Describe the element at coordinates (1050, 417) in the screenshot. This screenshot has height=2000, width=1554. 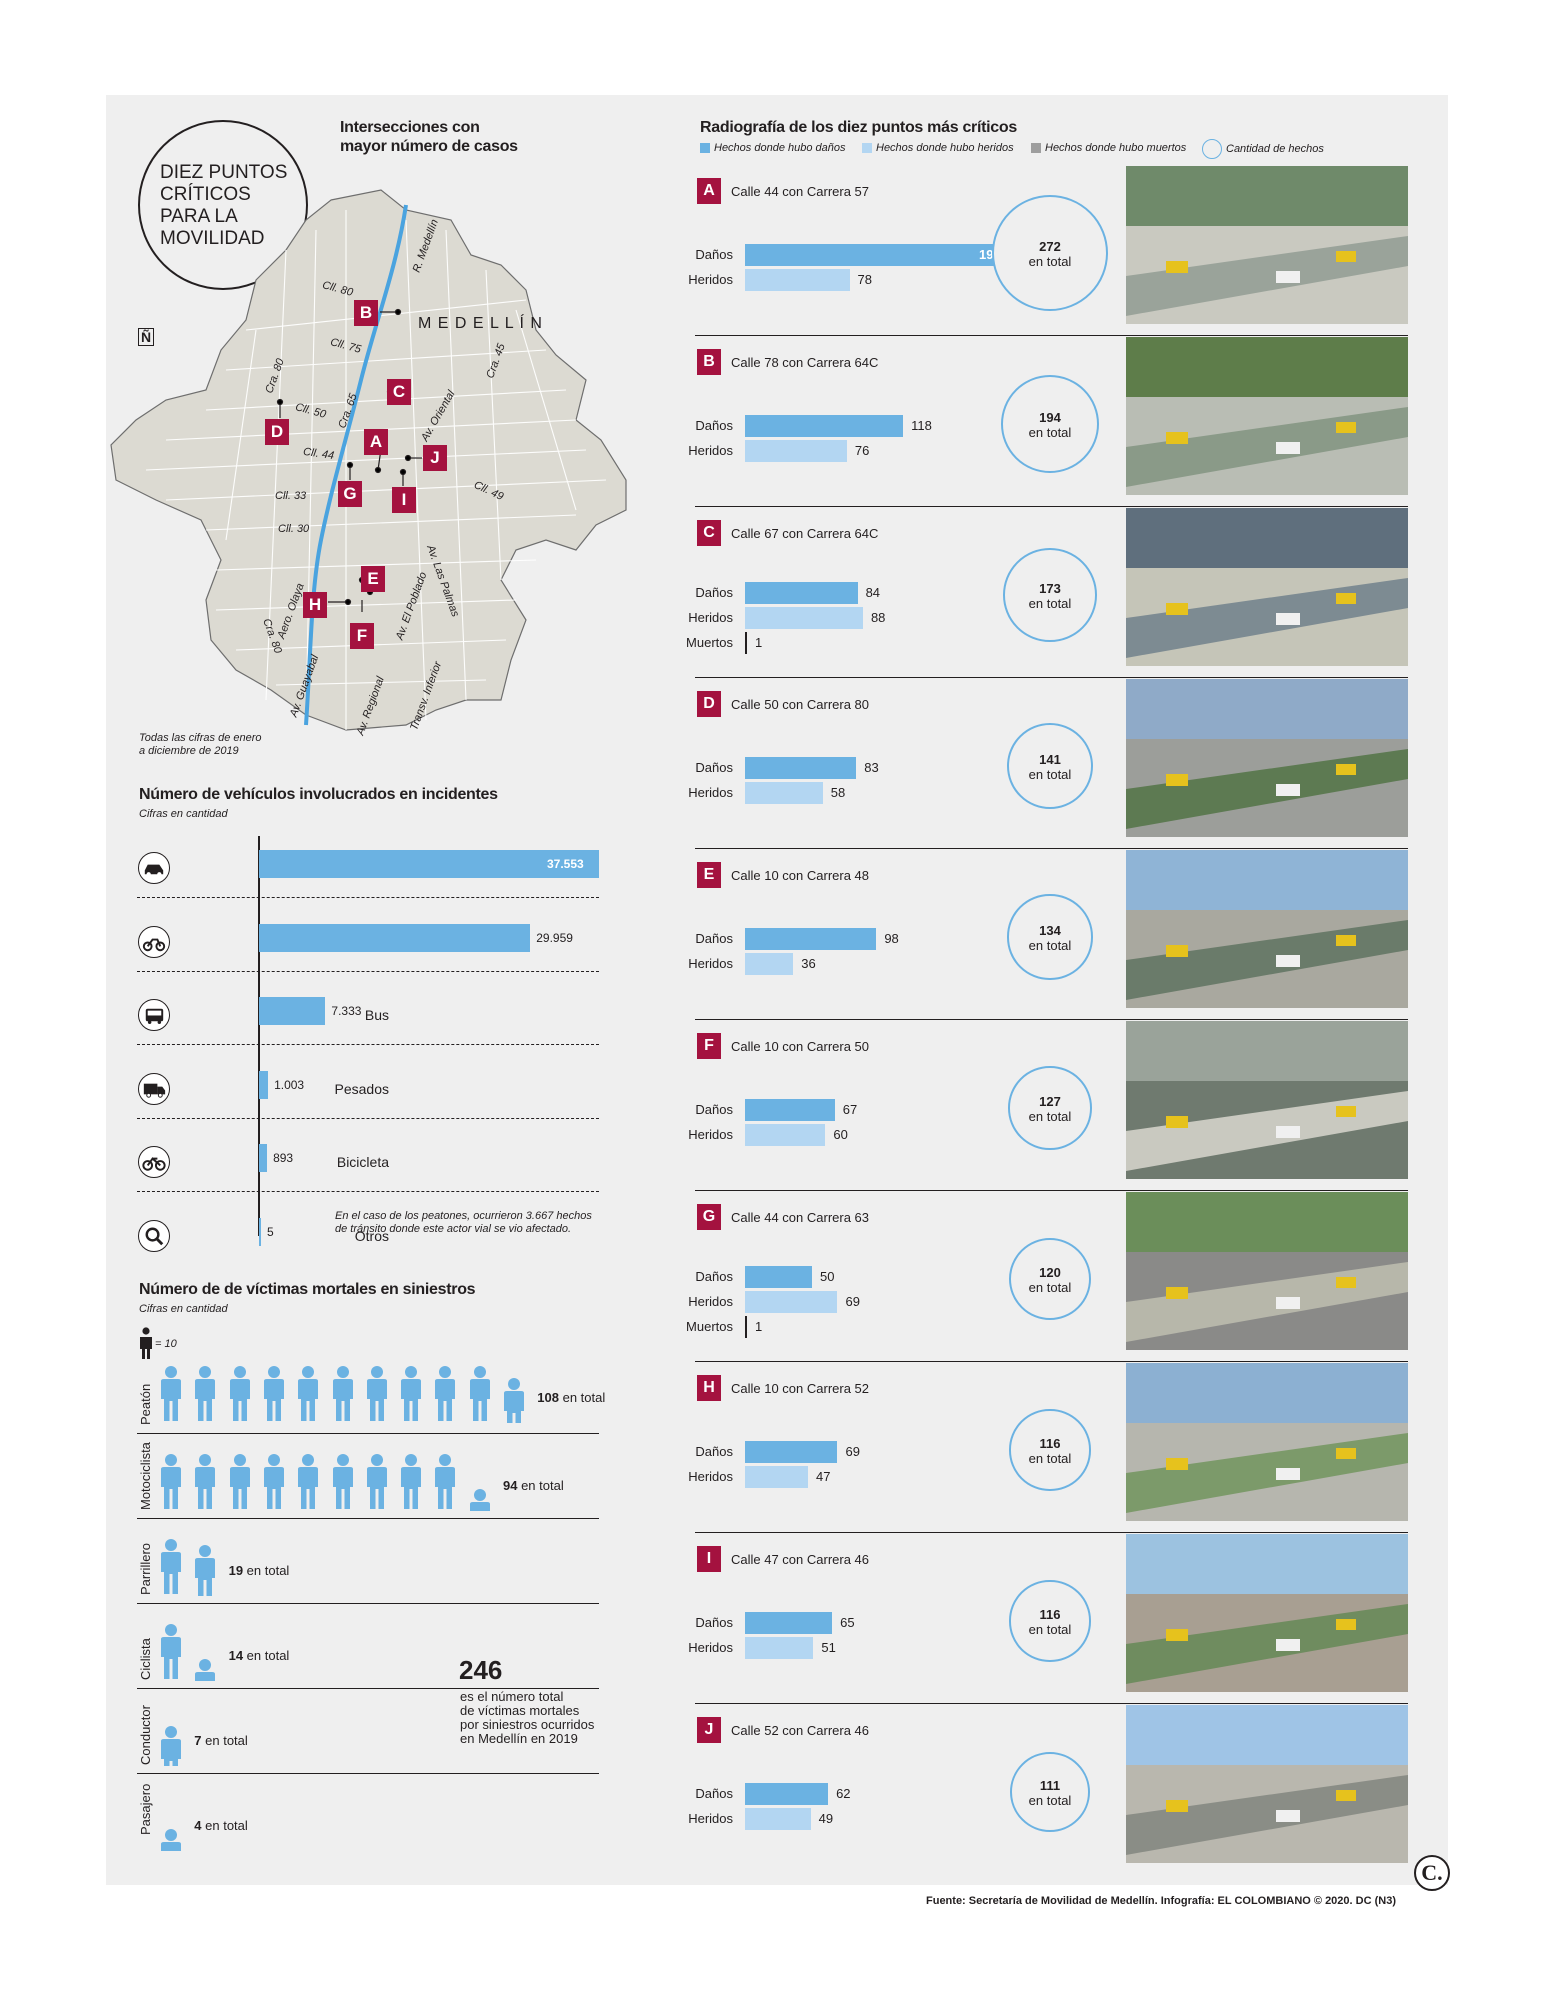
I see `point-total-value: 194` at that location.